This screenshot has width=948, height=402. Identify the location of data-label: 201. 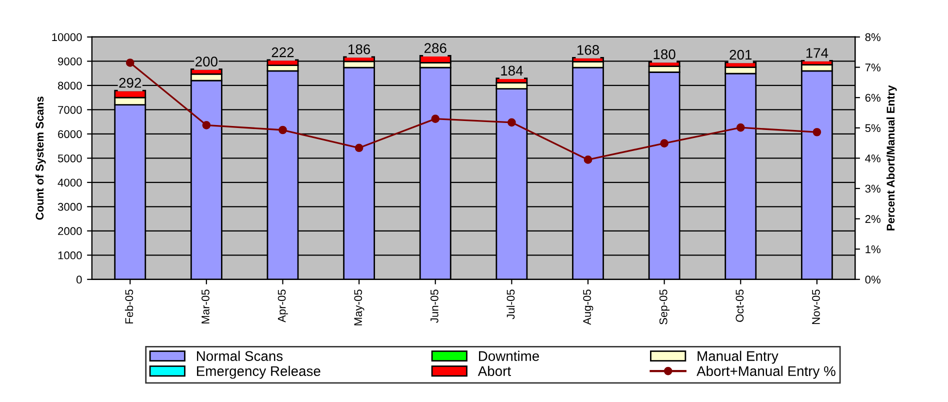
(741, 55).